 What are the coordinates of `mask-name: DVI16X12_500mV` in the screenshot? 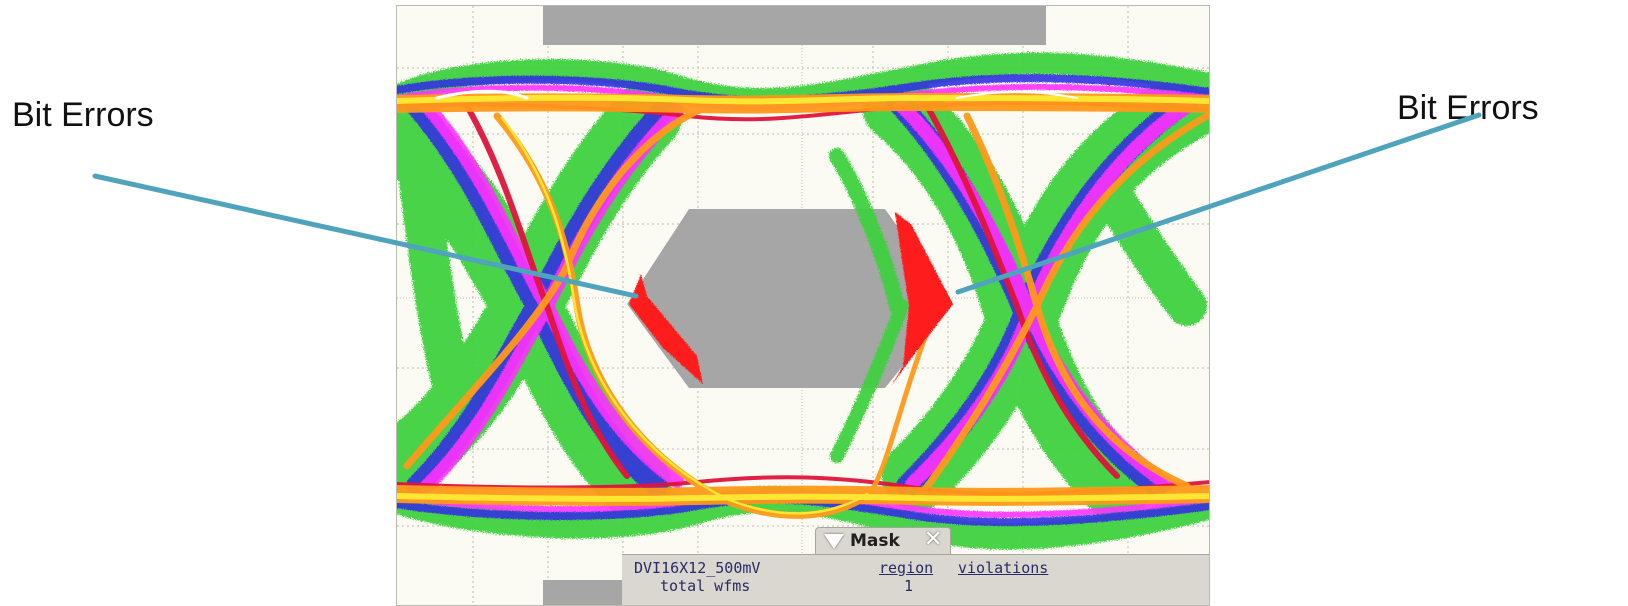 It's located at (697, 568).